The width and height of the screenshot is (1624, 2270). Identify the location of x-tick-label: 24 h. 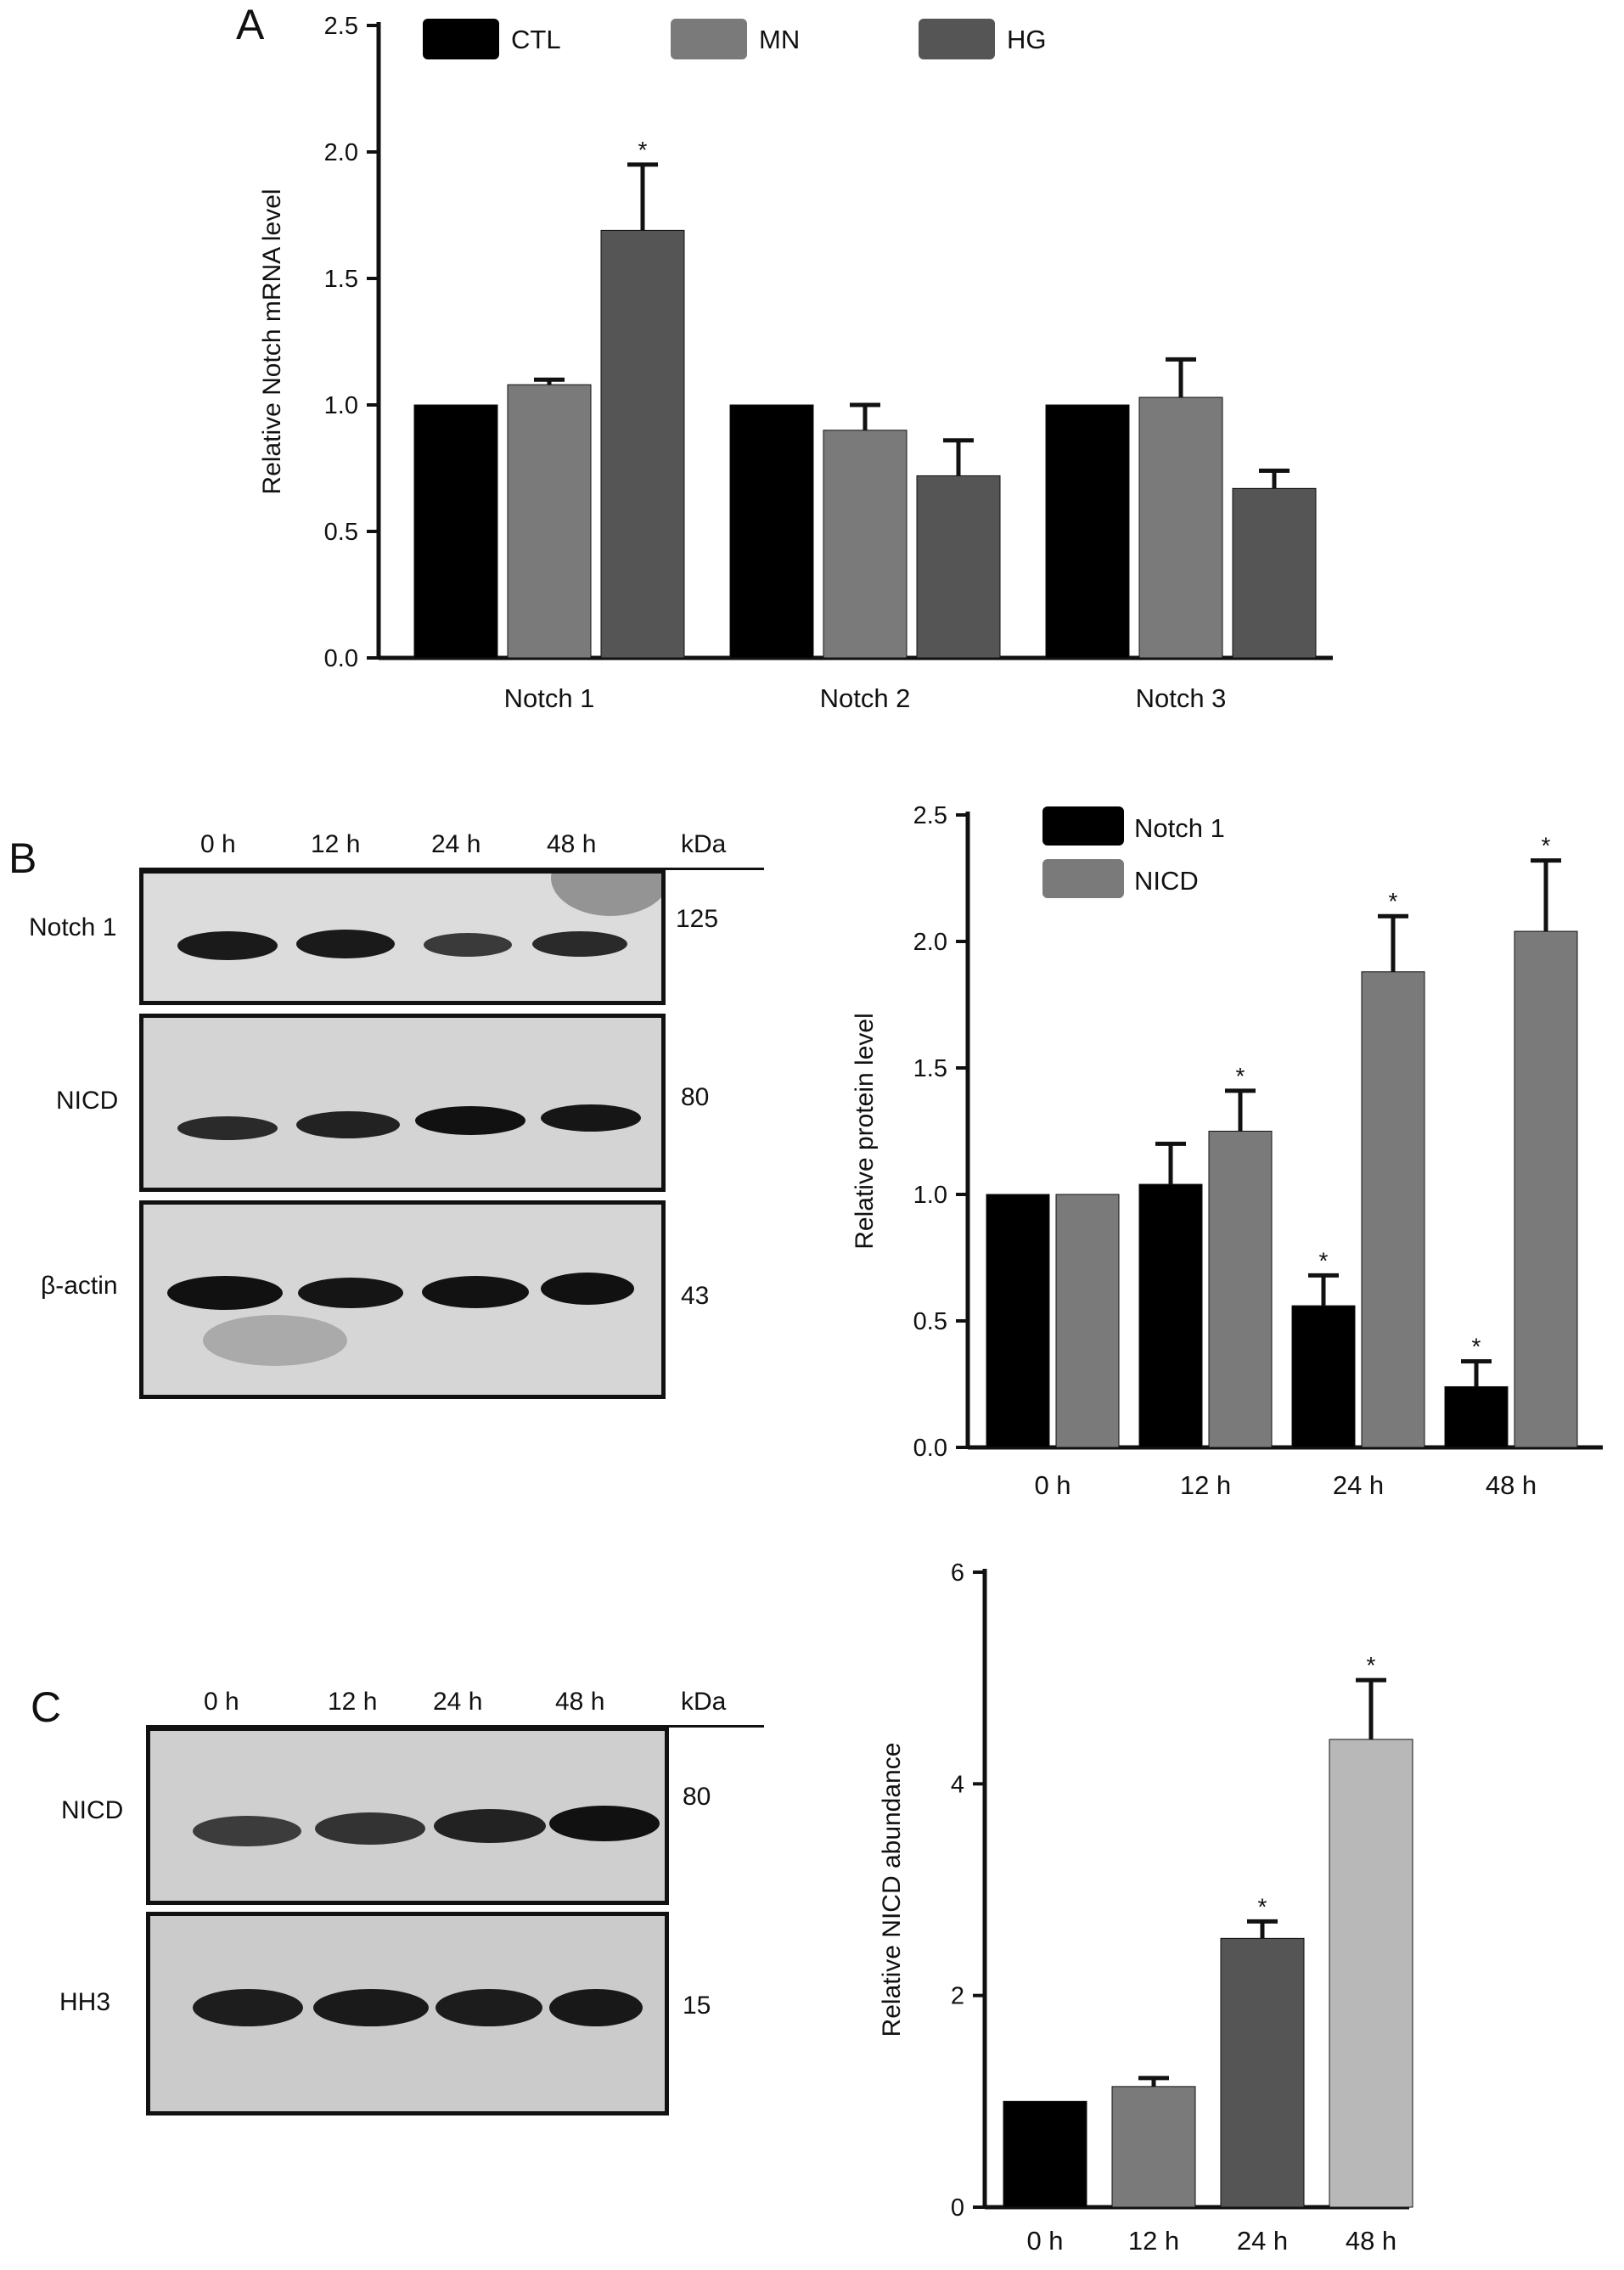
(1358, 1485).